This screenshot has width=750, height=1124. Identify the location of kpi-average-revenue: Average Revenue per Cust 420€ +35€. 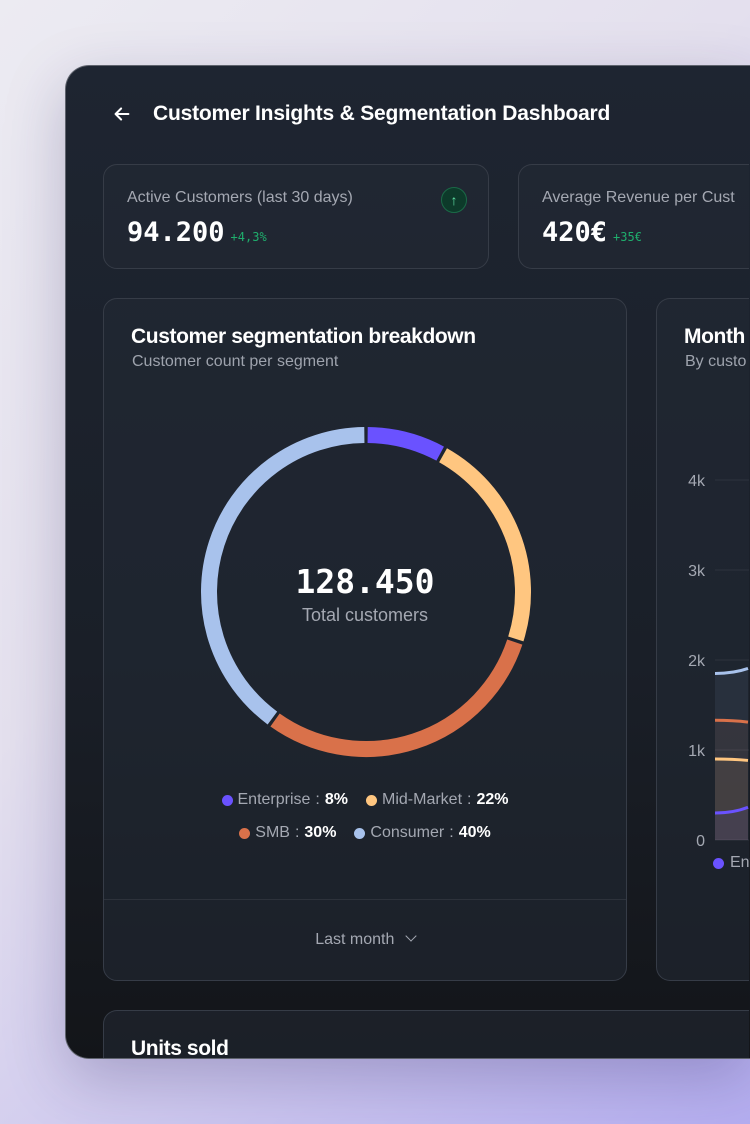
(633, 216).